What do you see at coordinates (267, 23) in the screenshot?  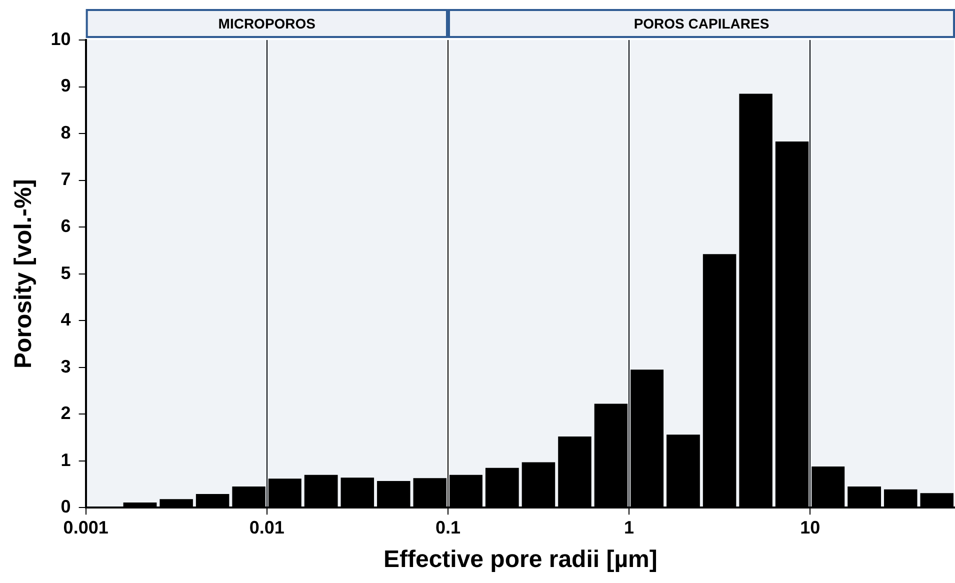 I see `band-label: MICROPOROS` at bounding box center [267, 23].